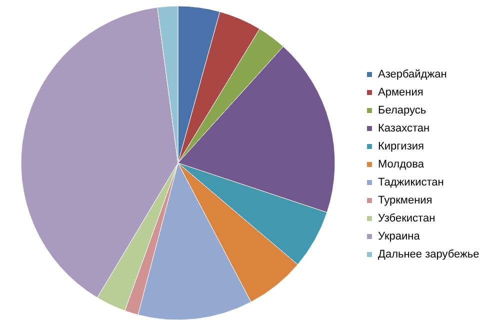  I want to click on legend-label: Молдова, so click(401, 164).